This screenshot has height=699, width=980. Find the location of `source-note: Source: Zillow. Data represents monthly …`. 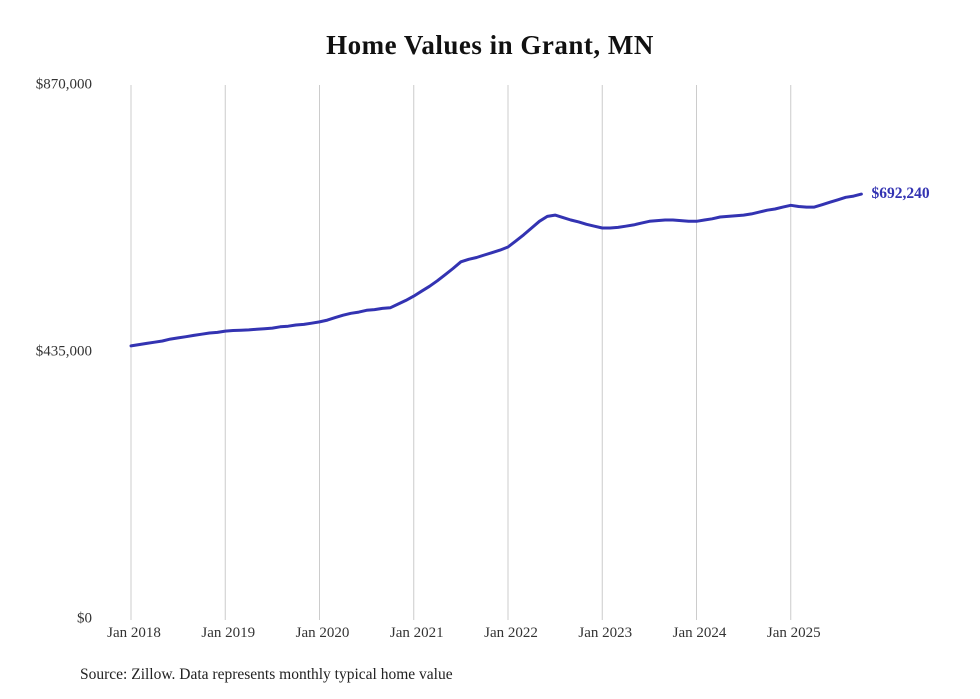

source-note: Source: Zillow. Data represents monthly … is located at coordinates (266, 674).